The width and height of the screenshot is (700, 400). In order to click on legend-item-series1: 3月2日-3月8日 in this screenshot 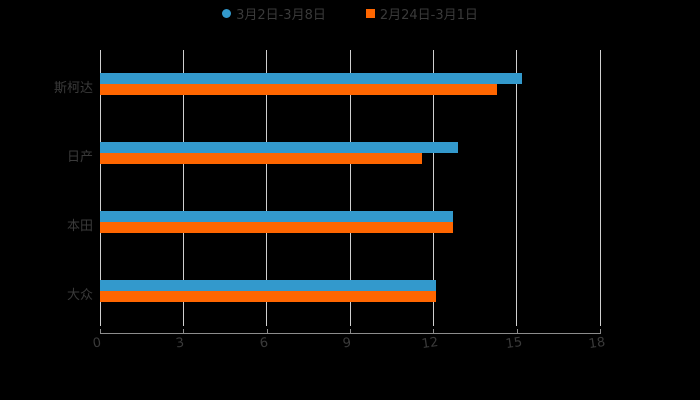, I will do `click(274, 13)`.